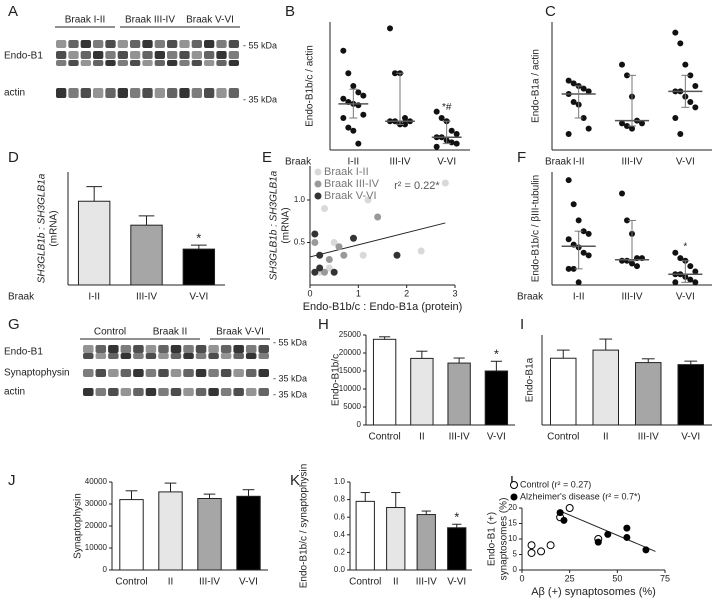 The width and height of the screenshot is (720, 600). I want to click on x-tick-label: 2, so click(406, 293).